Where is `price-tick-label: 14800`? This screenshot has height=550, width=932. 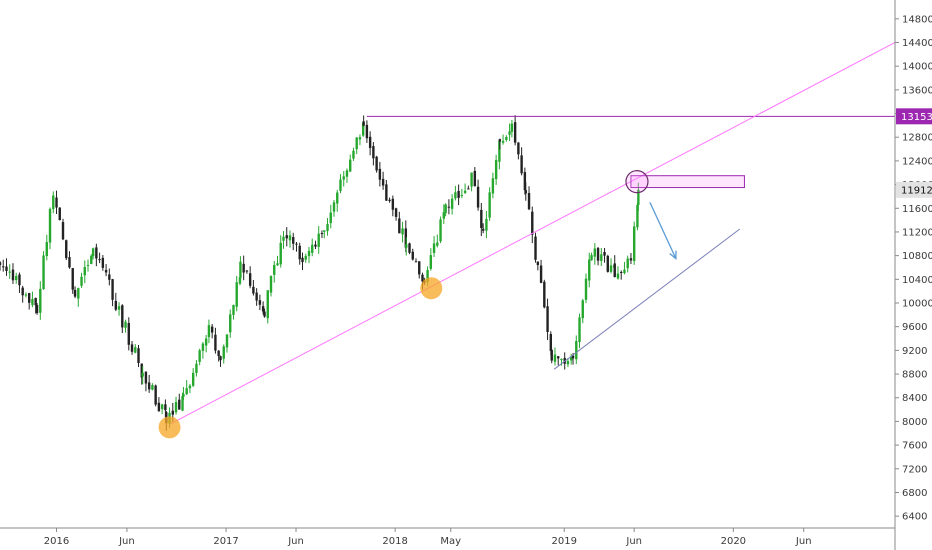 price-tick-label: 14800 is located at coordinates (917, 19).